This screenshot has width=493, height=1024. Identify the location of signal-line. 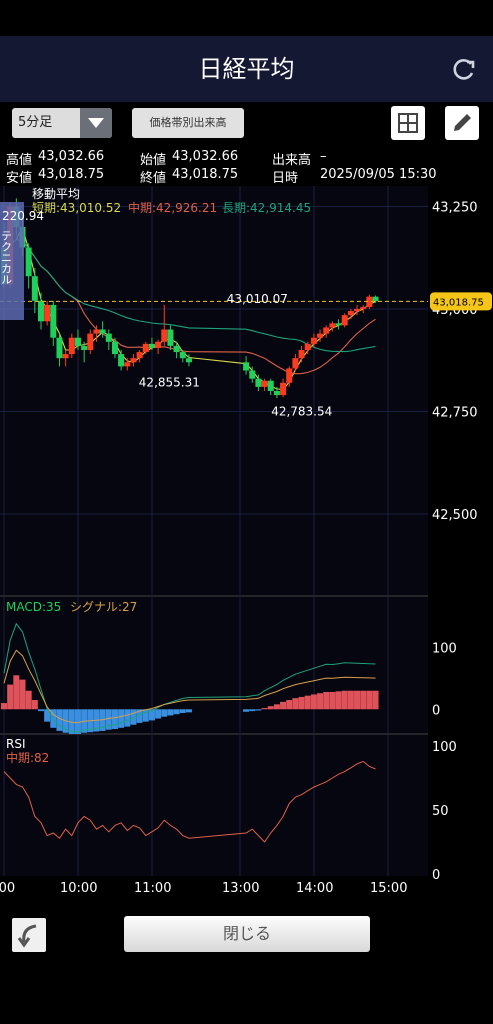
(189, 686).